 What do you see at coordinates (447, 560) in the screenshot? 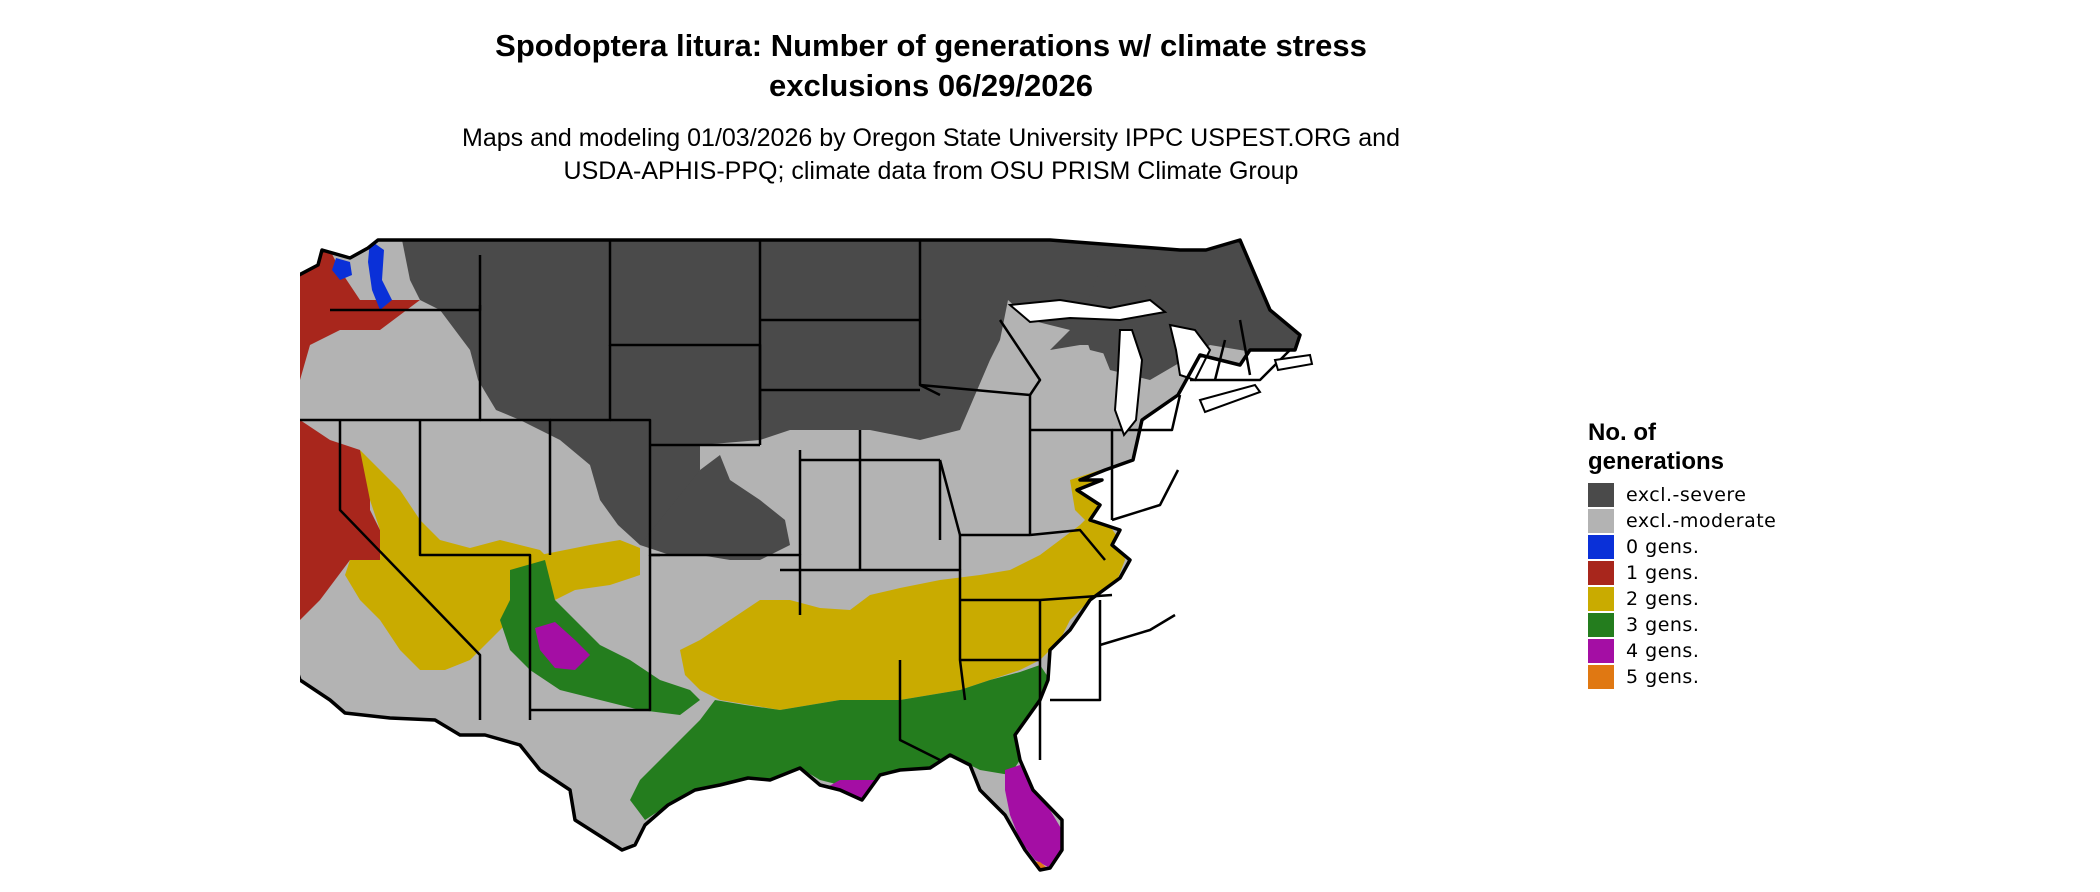
I see `zone-2-gens-california` at bounding box center [447, 560].